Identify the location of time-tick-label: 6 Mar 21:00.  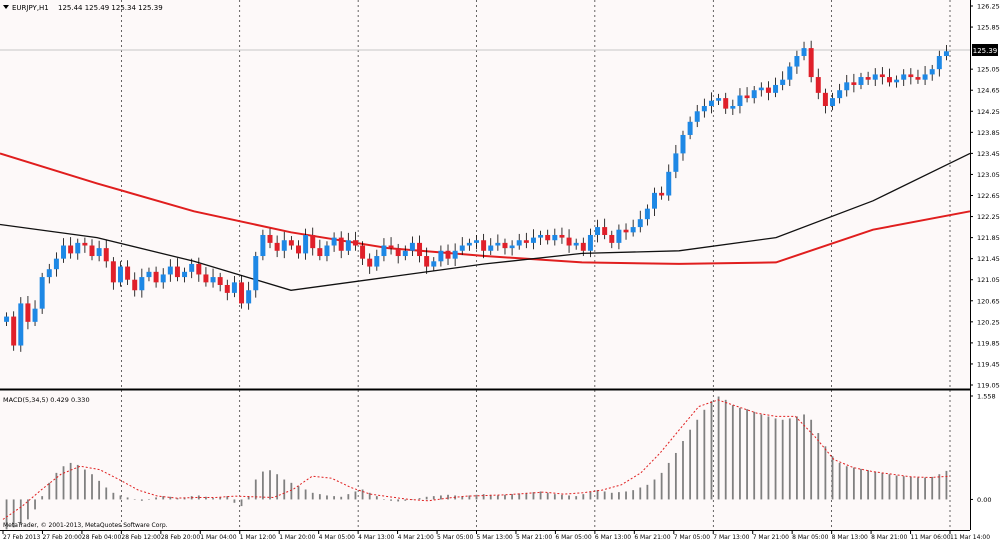
(652, 537).